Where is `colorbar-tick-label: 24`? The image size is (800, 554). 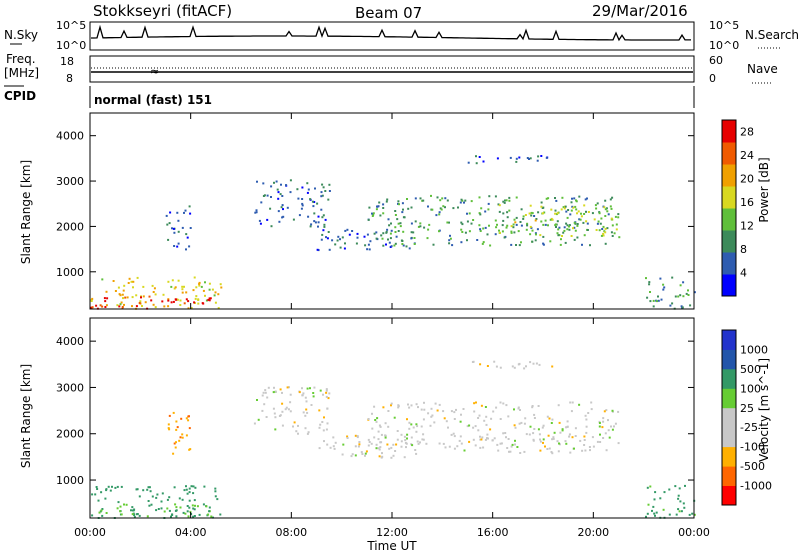
colorbar-tick-label: 24 is located at coordinates (747, 155).